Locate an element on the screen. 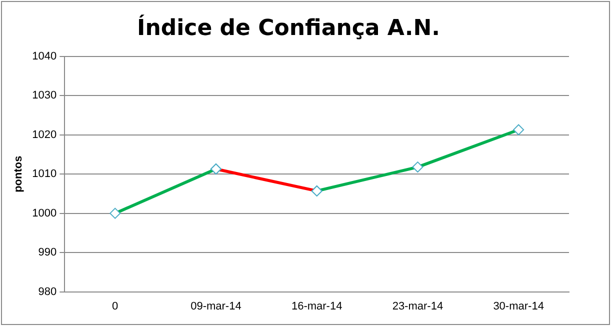 This screenshot has width=611, height=326. y-tick-label: 990 is located at coordinates (47, 252).